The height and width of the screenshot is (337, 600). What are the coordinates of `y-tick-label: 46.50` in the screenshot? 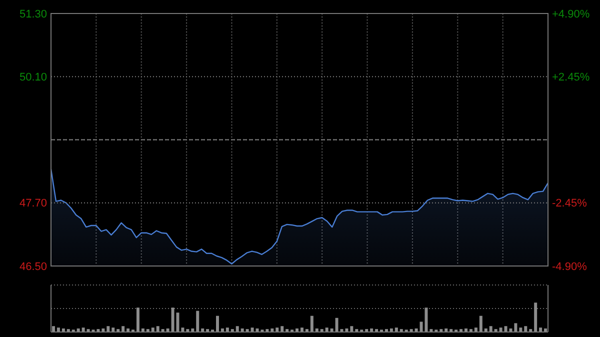 It's located at (33, 266).